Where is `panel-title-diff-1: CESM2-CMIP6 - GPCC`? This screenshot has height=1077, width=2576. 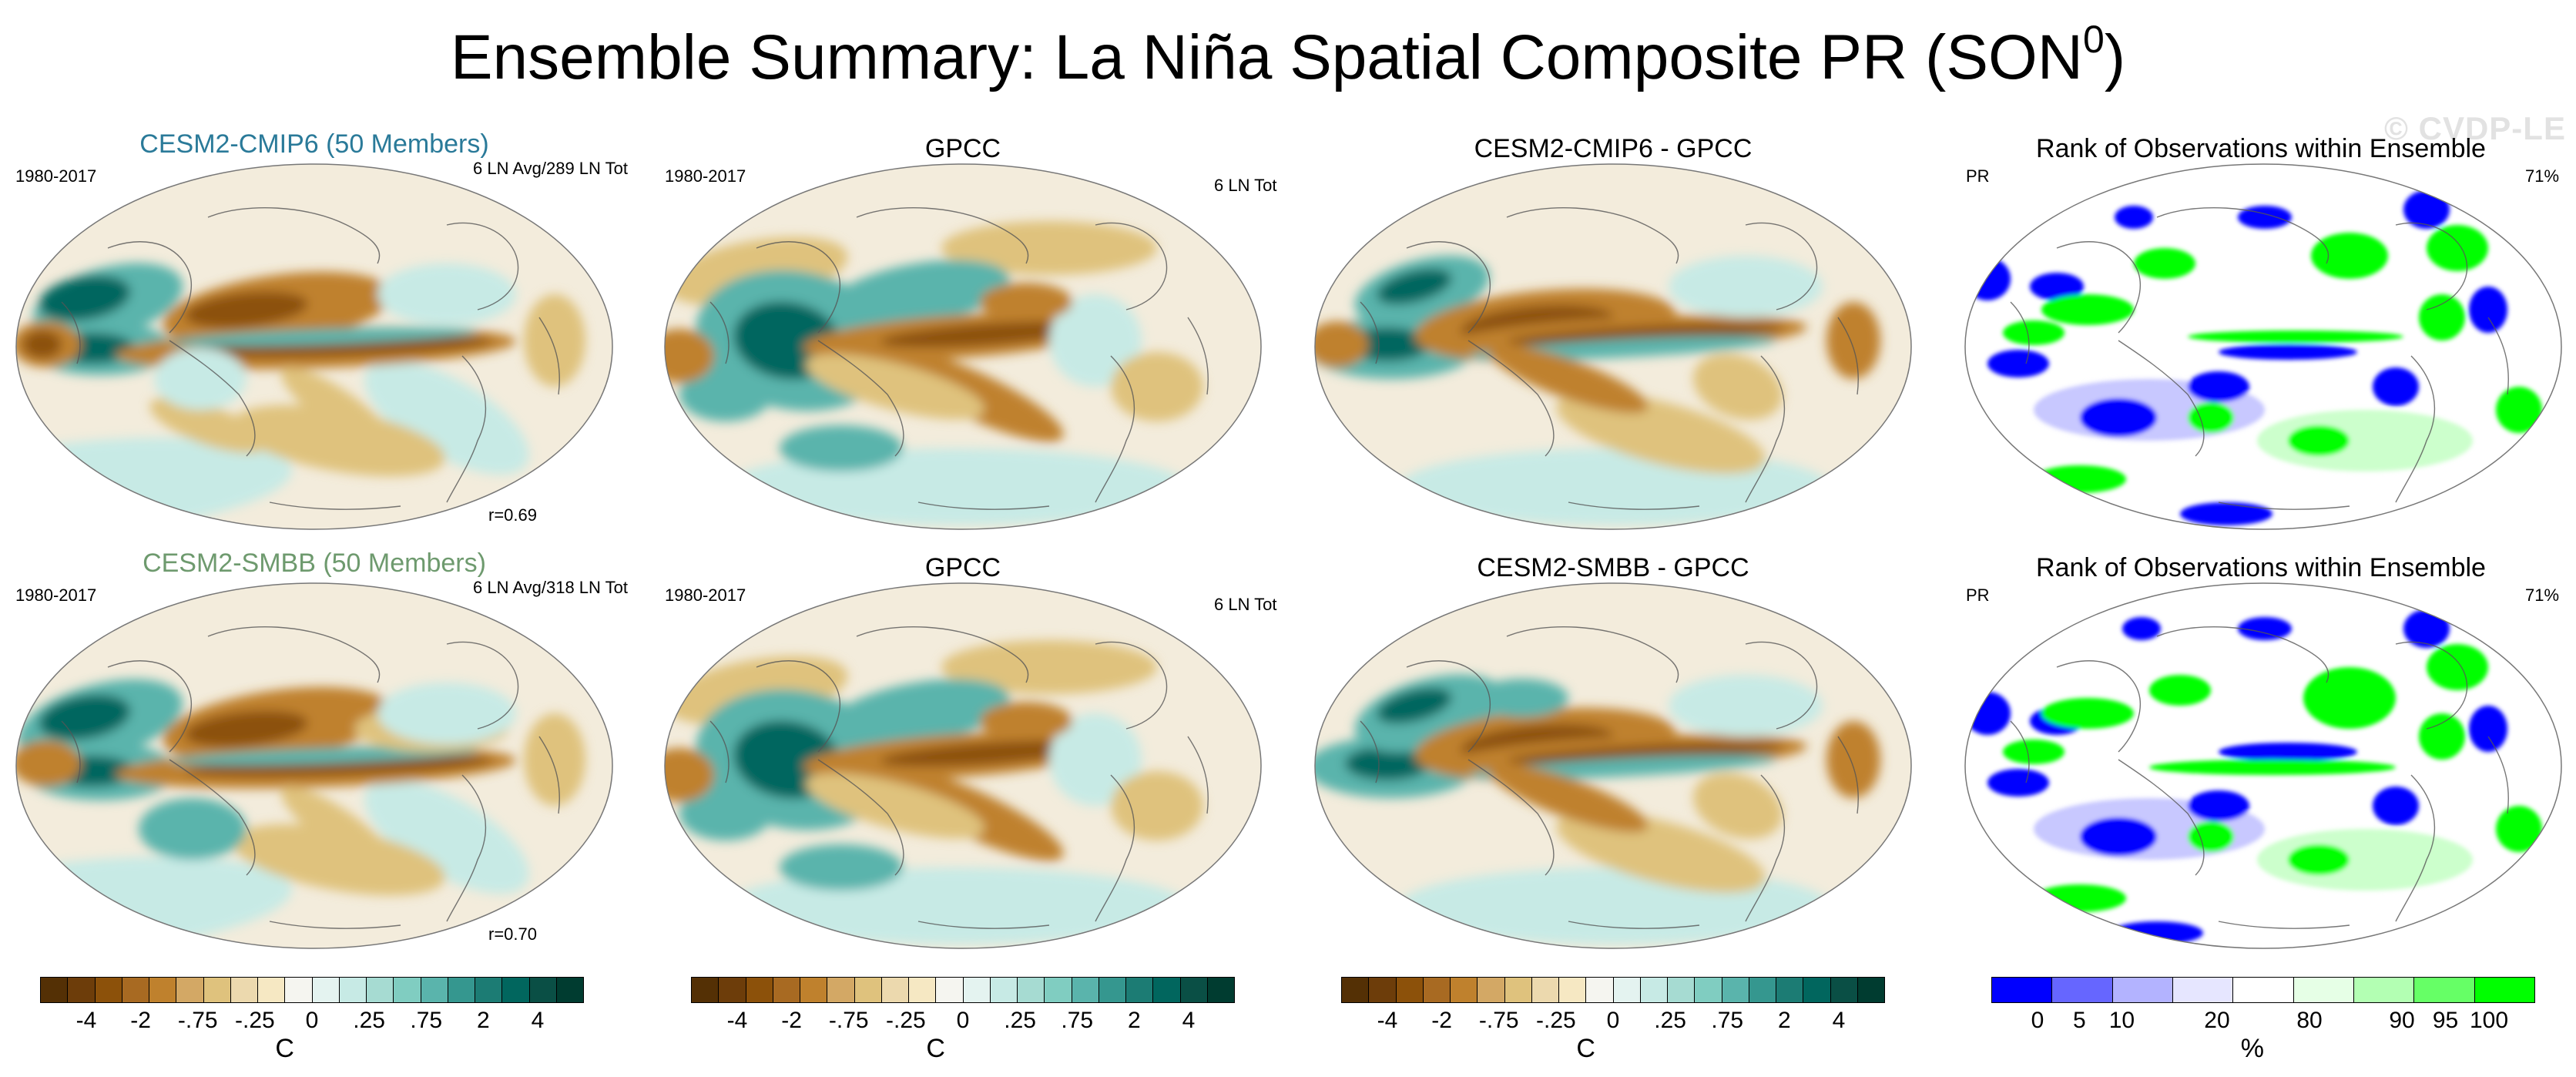 panel-title-diff-1: CESM2-CMIP6 - GPCC is located at coordinates (1613, 148).